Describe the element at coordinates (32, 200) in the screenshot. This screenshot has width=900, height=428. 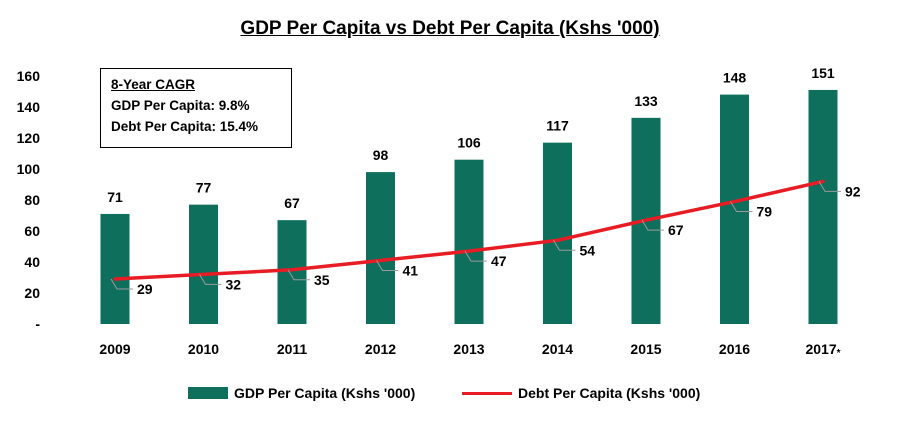
I see `y-tick-label: 80` at that location.